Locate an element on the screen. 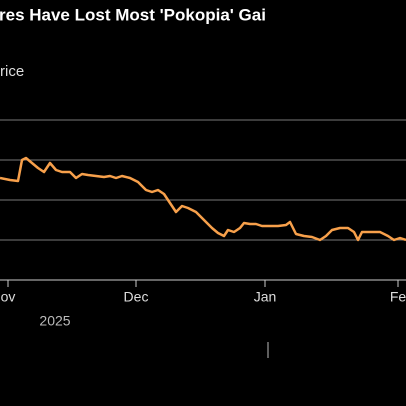 Image resolution: width=406 pixels, height=406 pixels. x-tick-label: Jan is located at coordinates (265, 297).